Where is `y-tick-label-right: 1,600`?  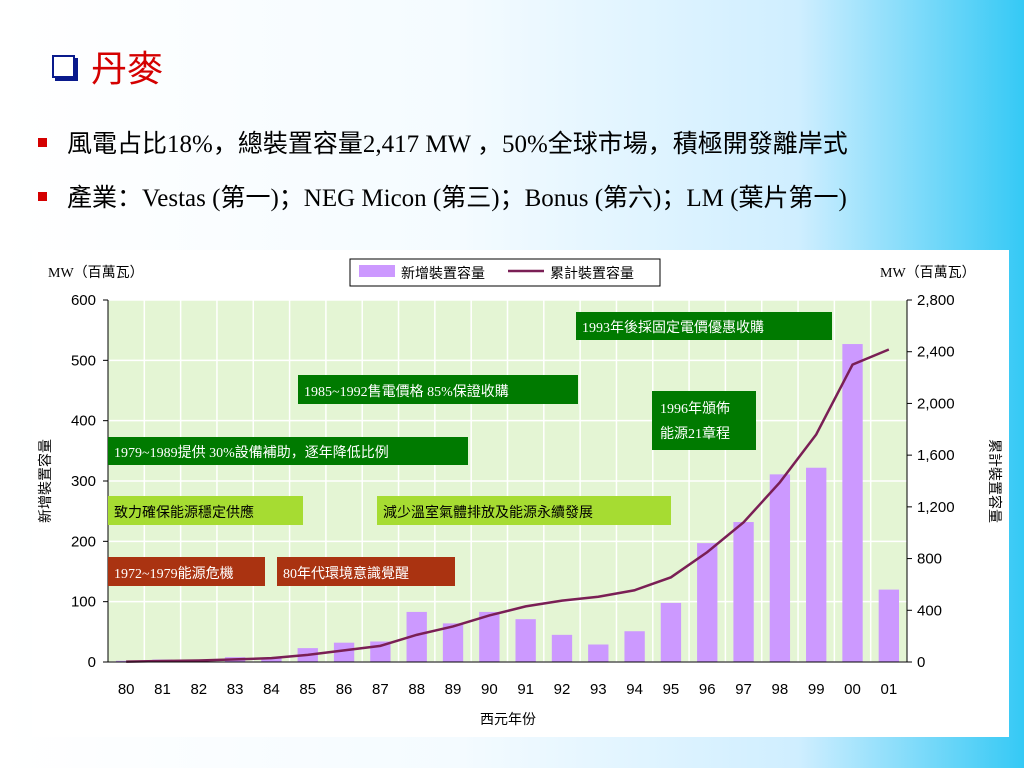
y-tick-label-right: 1,600 is located at coordinates (936, 455).